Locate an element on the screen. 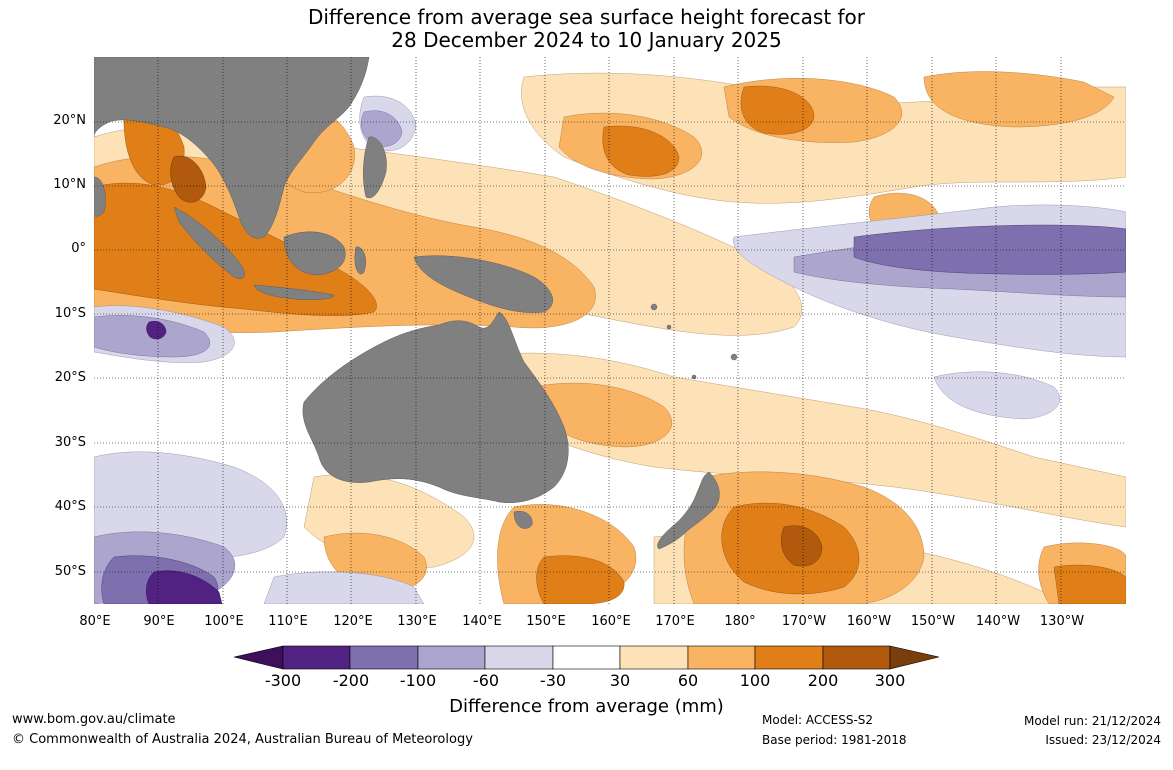  issued-date: Issued: 23/12/2024 is located at coordinates (1103, 740).